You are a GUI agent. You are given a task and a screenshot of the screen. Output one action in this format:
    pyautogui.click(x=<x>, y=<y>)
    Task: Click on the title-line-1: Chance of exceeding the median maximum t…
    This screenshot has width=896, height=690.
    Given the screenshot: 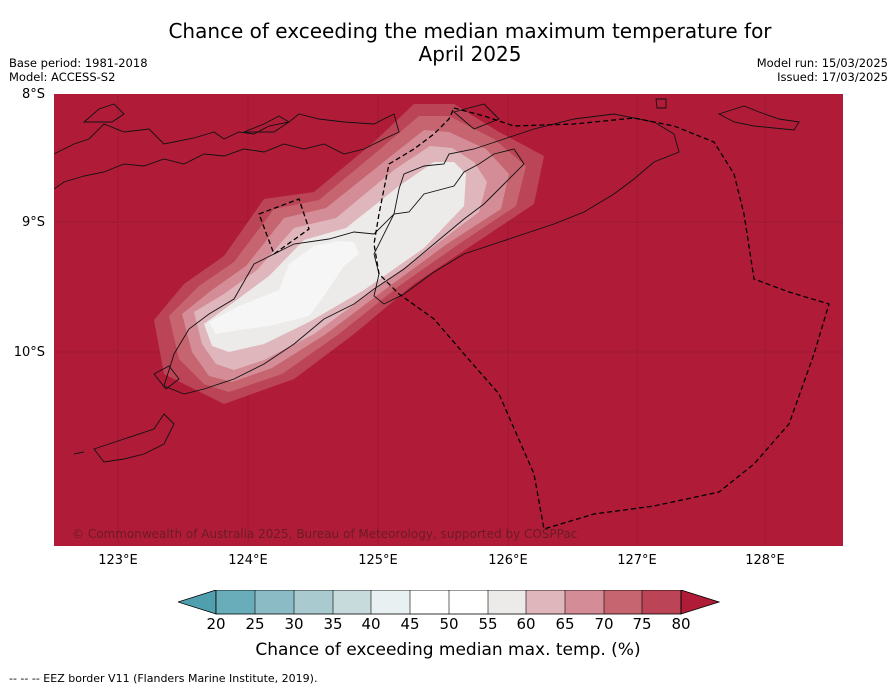 What is the action you would take?
    pyautogui.click(x=470, y=31)
    